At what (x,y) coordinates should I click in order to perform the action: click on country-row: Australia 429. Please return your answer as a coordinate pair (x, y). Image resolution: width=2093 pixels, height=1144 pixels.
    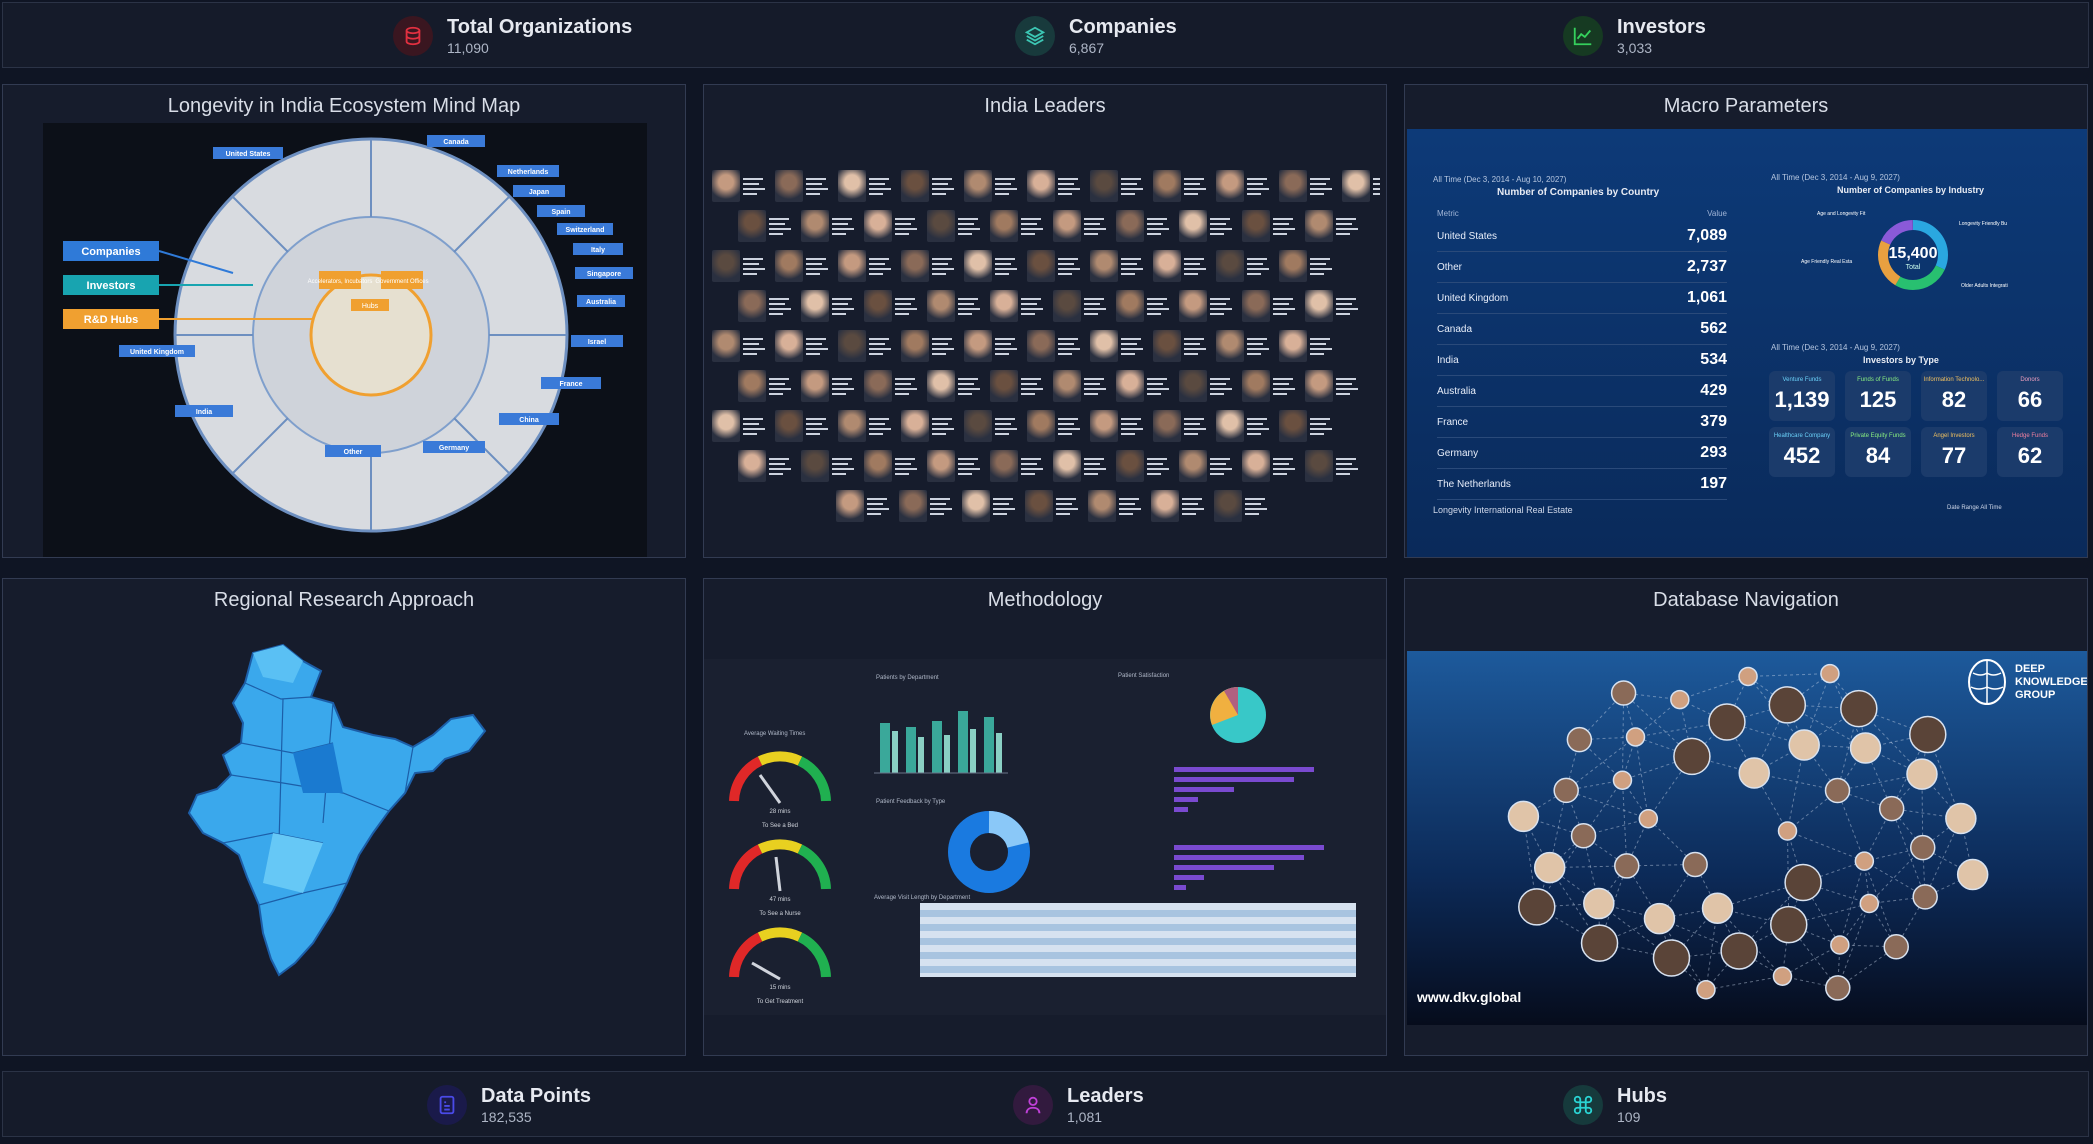
    Looking at the image, I should click on (1582, 391).